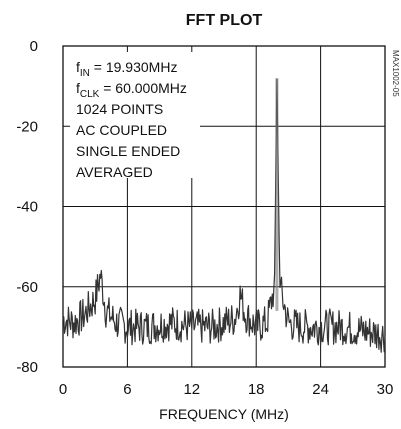 The width and height of the screenshot is (401, 429). Describe the element at coordinates (191, 389) in the screenshot. I see `x-tick-label: 12` at that location.